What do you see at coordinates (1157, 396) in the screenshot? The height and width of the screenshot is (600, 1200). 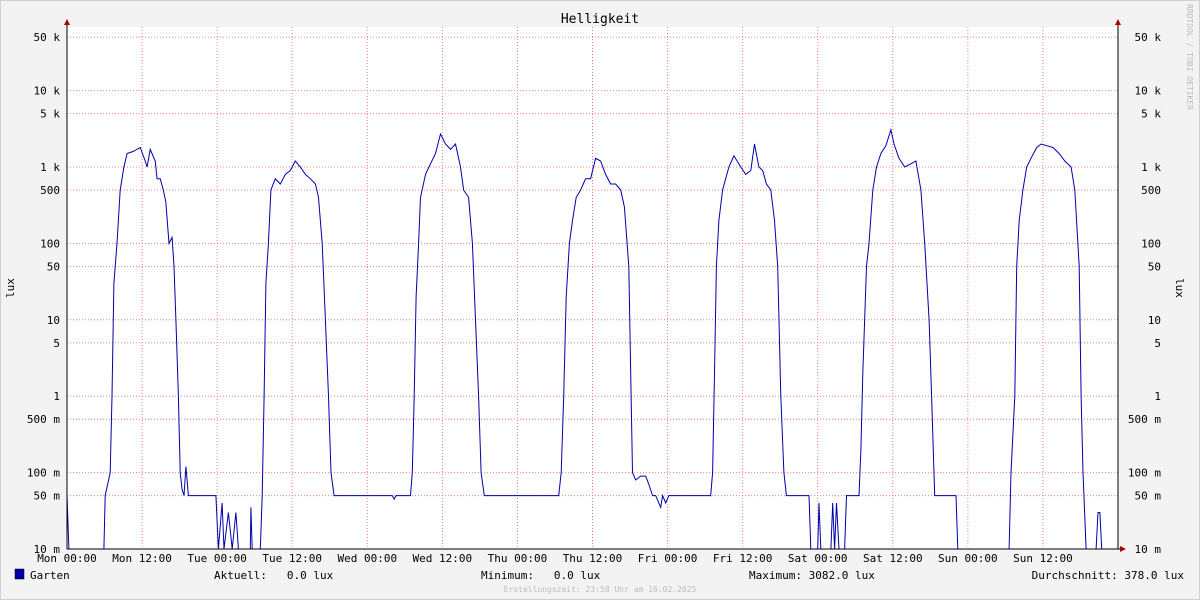 I see `y-tick-label-right: 1` at bounding box center [1157, 396].